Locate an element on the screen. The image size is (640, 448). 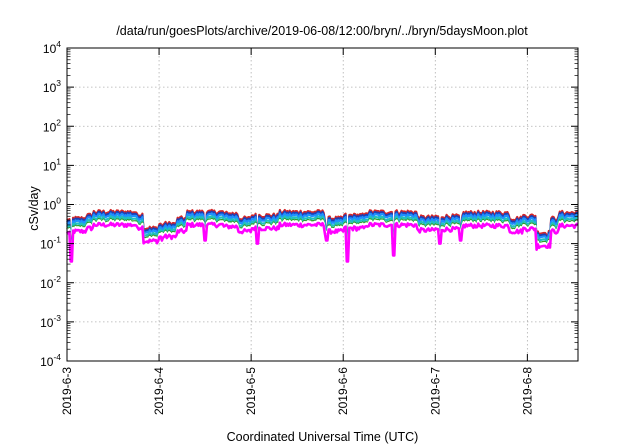
y-axis-label: cSv/day is located at coordinates (34, 208).